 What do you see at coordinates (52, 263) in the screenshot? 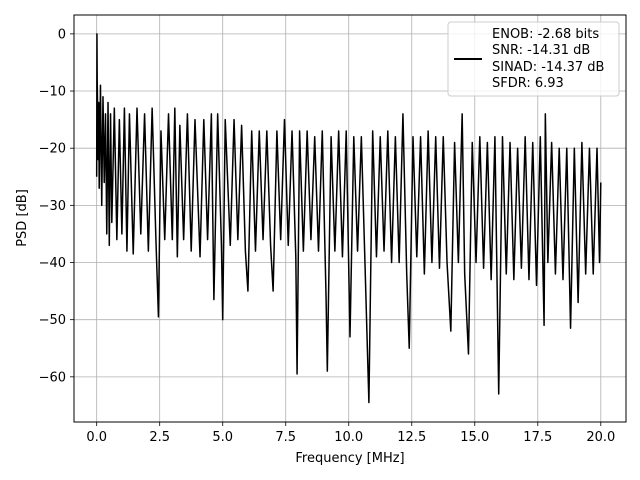
I see `y-tick-label: −40` at bounding box center [52, 263].